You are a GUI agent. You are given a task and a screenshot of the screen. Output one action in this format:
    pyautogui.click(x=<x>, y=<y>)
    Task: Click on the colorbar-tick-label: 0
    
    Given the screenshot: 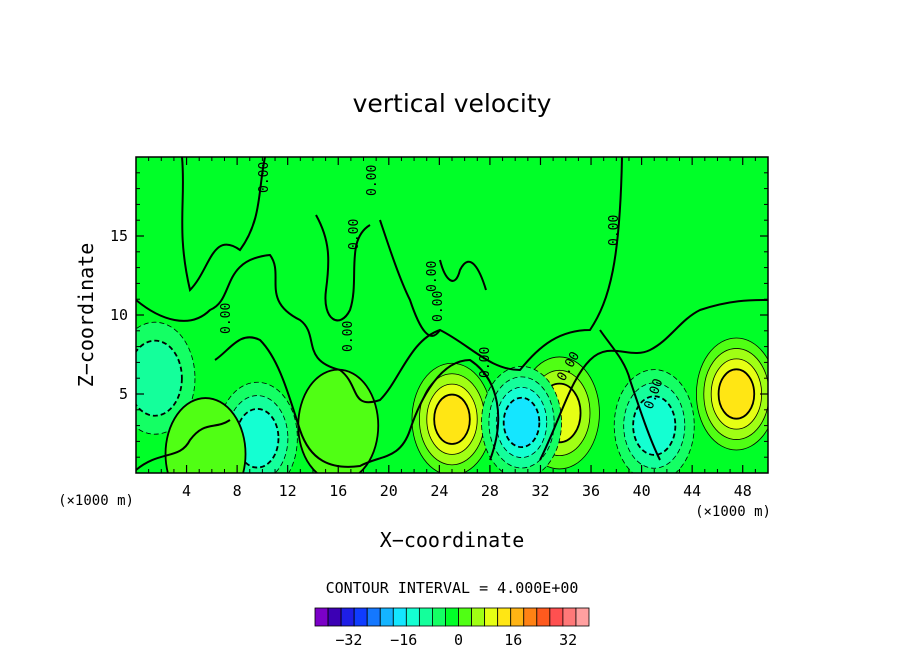 What is the action you would take?
    pyautogui.click(x=458, y=640)
    